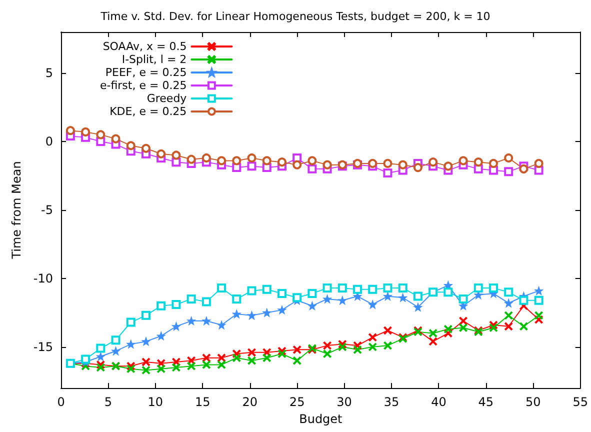 This screenshot has width=591, height=432. Describe the element at coordinates (167, 98) in the screenshot. I see `legend-label: Greedy` at that location.